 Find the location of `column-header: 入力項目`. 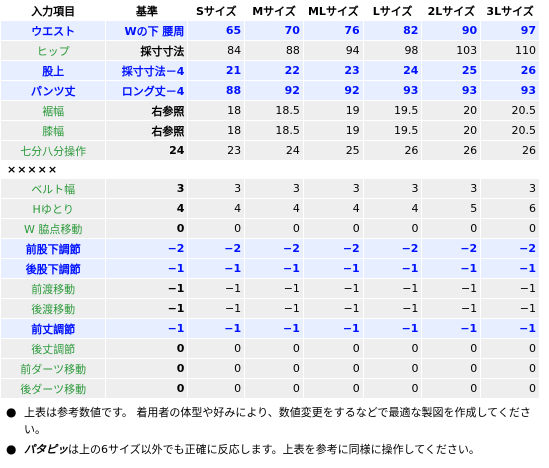

column-header: 入力項目 is located at coordinates (53, 10).